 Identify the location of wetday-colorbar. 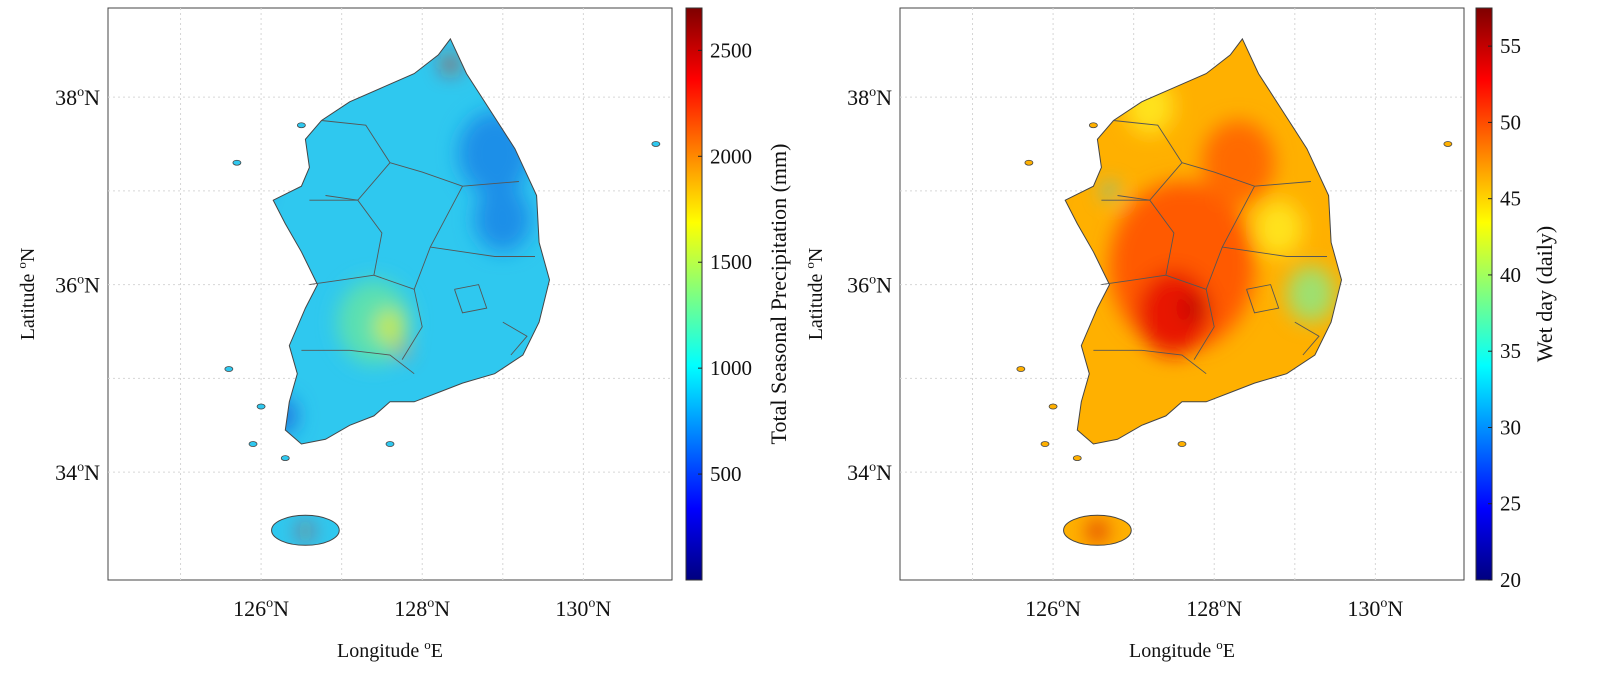
(1484, 294).